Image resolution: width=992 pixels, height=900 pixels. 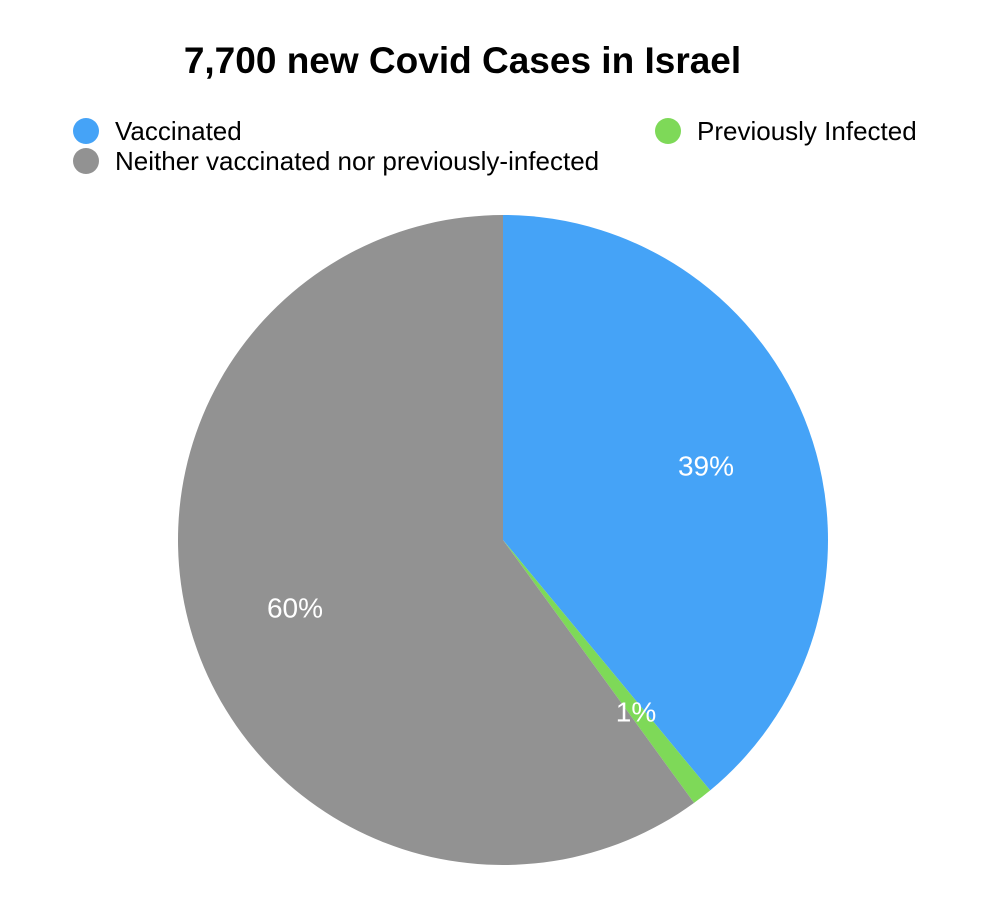 What do you see at coordinates (706, 465) in the screenshot?
I see `slice-label-vaccinated: 39%` at bounding box center [706, 465].